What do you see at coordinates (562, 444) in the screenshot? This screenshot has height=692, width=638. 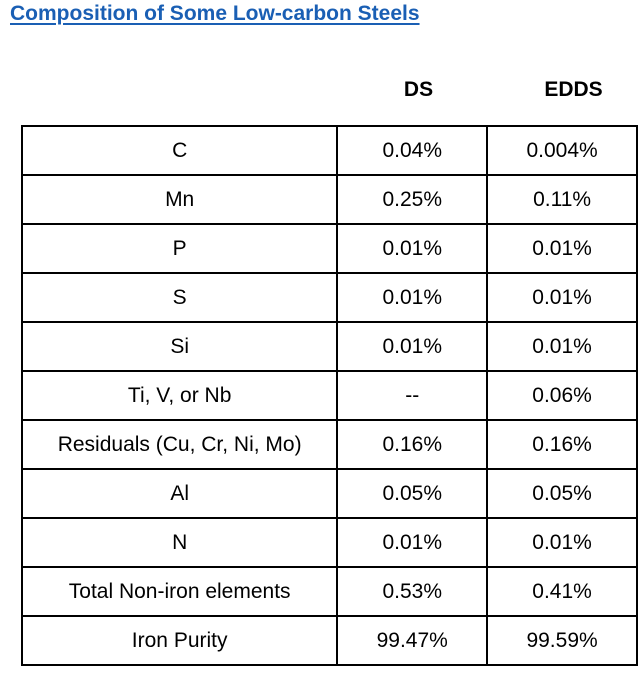 I see `edds-value-cell: 0.16%` at bounding box center [562, 444].